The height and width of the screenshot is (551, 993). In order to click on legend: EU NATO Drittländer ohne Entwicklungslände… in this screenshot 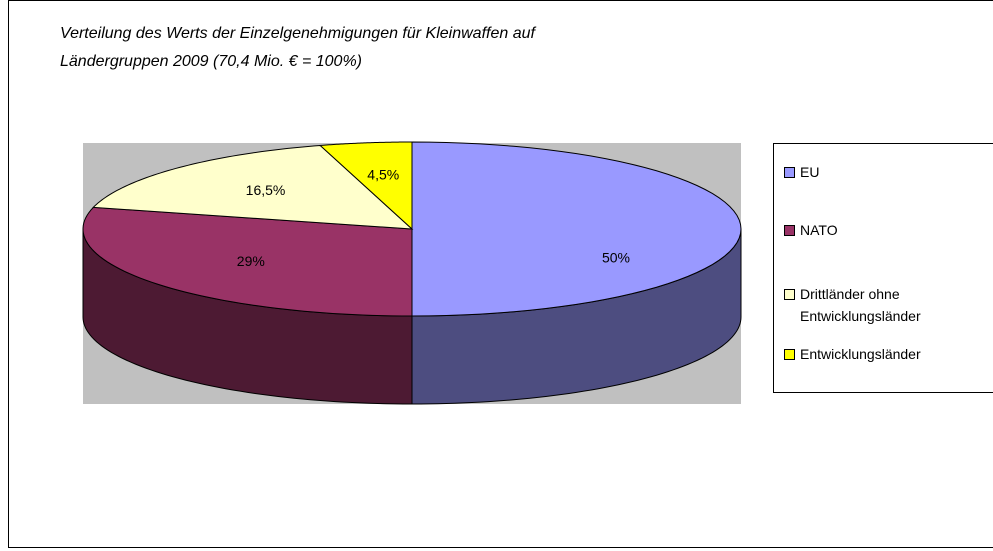, I will do `click(883, 268)`.